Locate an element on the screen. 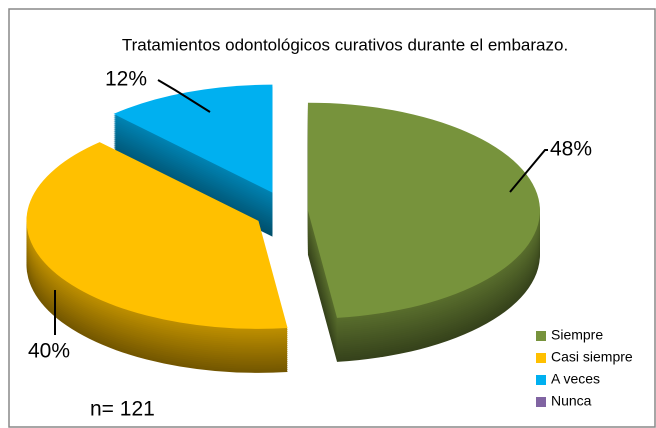 This screenshot has height=428, width=656. legend-label: Casi siempre is located at coordinates (592, 357).